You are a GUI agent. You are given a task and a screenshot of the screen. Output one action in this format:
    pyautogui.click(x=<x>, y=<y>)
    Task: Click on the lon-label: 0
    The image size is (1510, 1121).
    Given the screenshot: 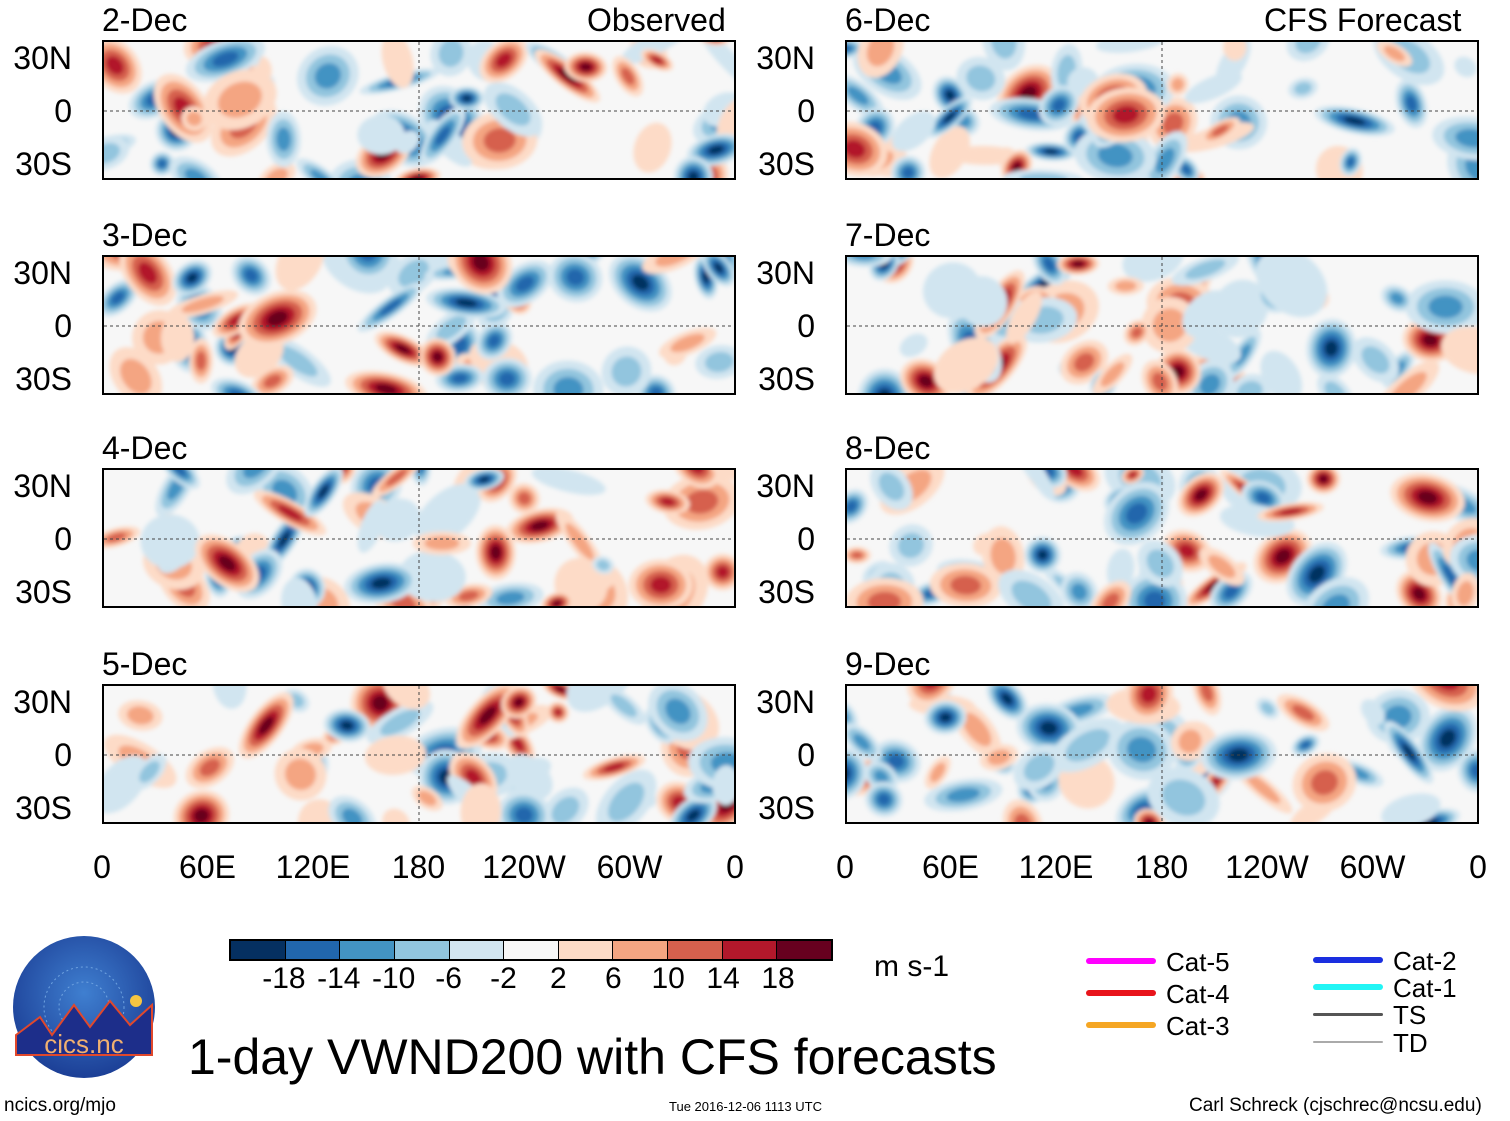 What is the action you would take?
    pyautogui.click(x=1478, y=867)
    